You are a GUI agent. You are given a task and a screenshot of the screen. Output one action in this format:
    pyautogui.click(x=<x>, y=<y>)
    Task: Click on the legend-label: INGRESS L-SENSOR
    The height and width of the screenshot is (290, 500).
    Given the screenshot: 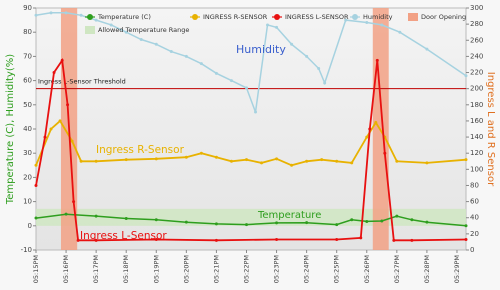 What is the action you would take?
    pyautogui.click(x=317, y=17)
    